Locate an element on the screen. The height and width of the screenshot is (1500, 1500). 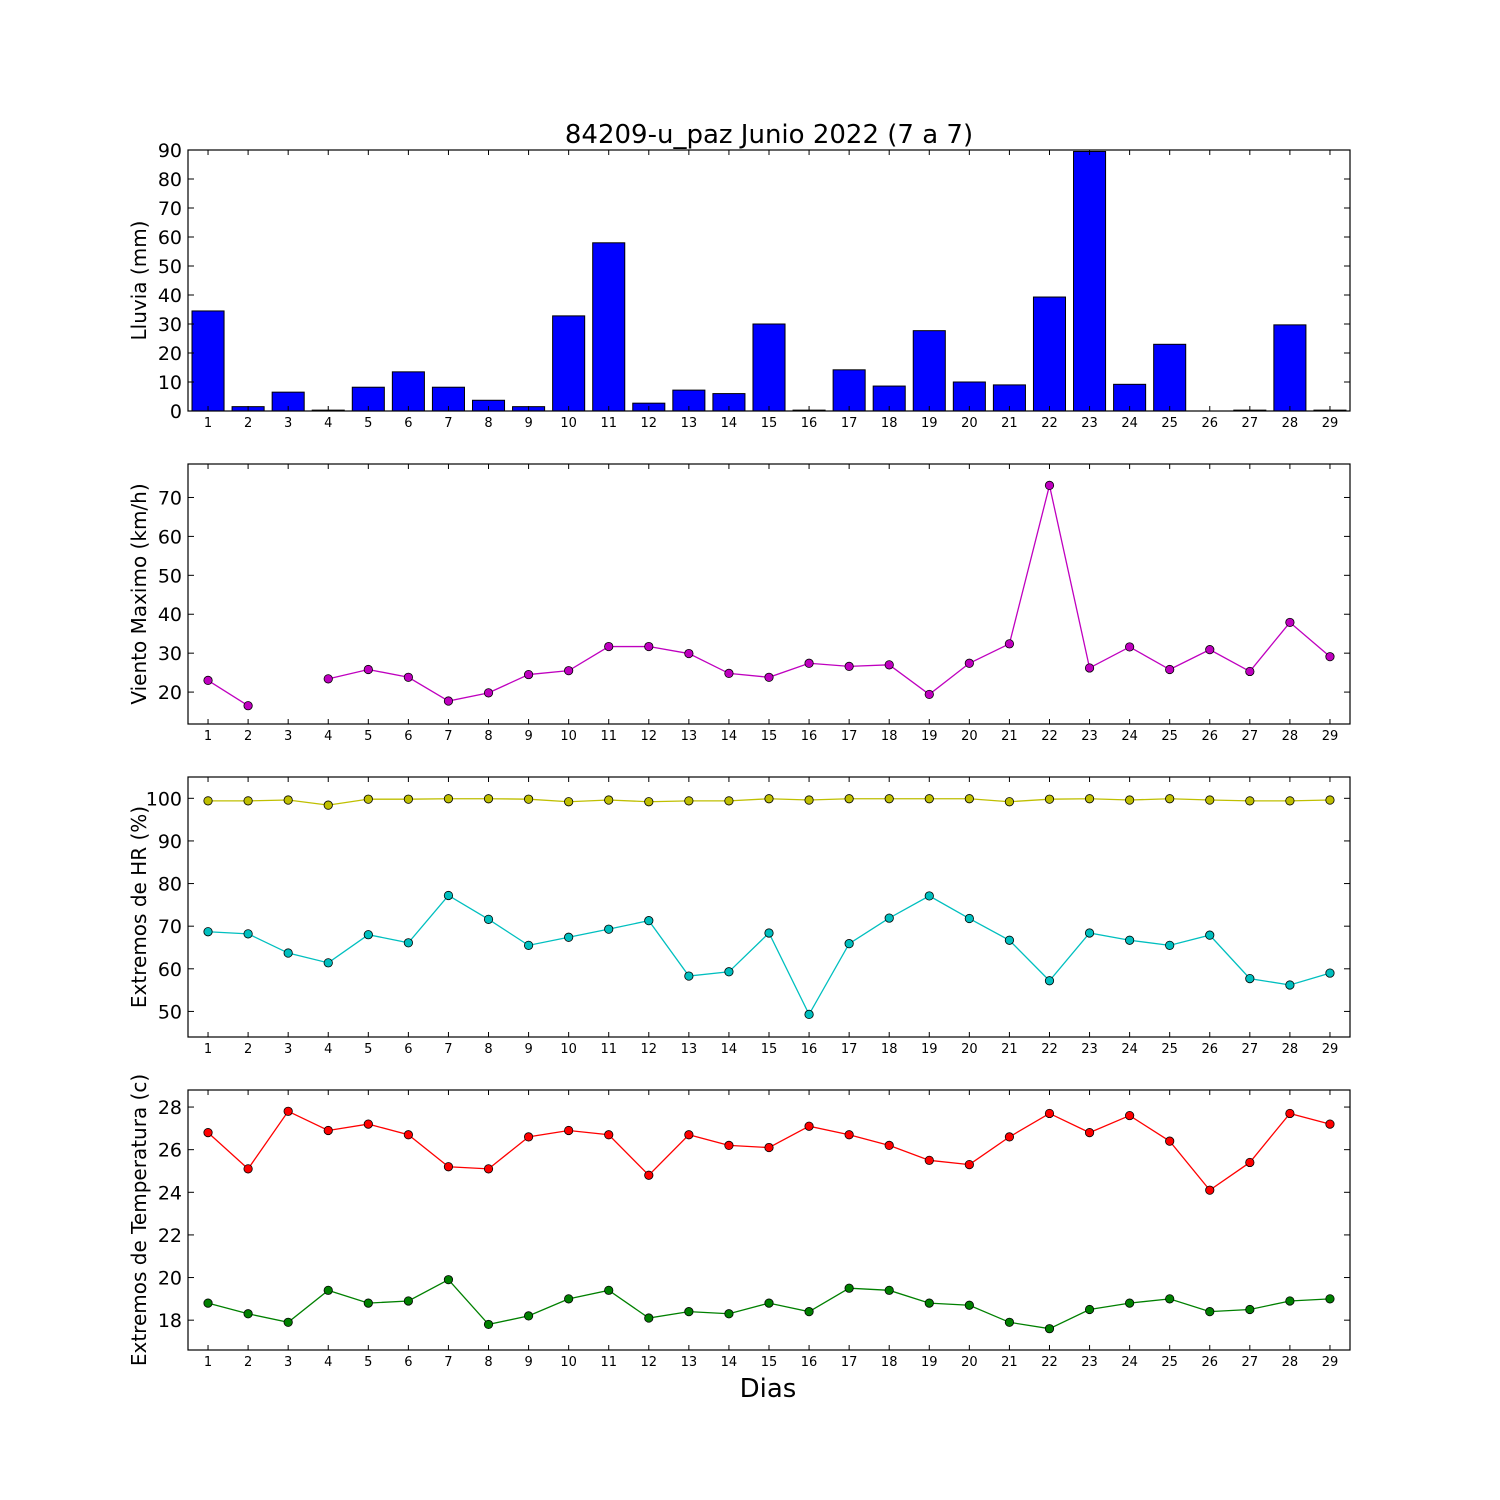
x-tick-label: 29 is located at coordinates (1330, 1049).